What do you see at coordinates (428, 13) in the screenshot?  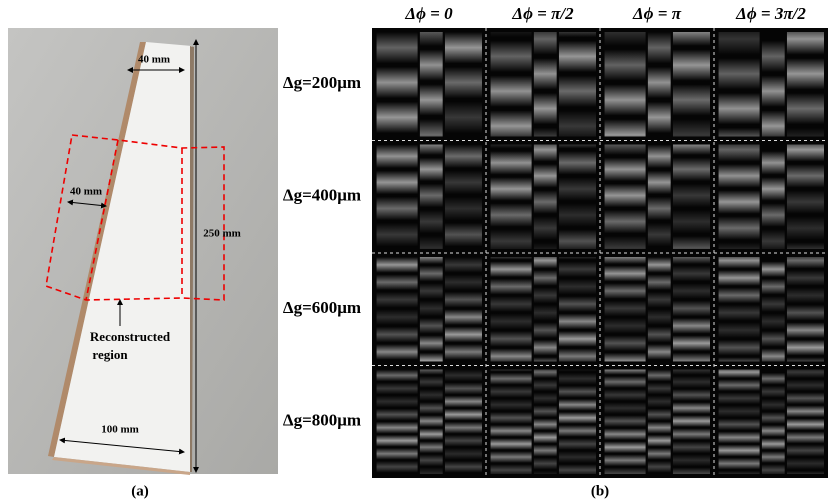 I see `column-header: Δϕ = 0` at bounding box center [428, 13].